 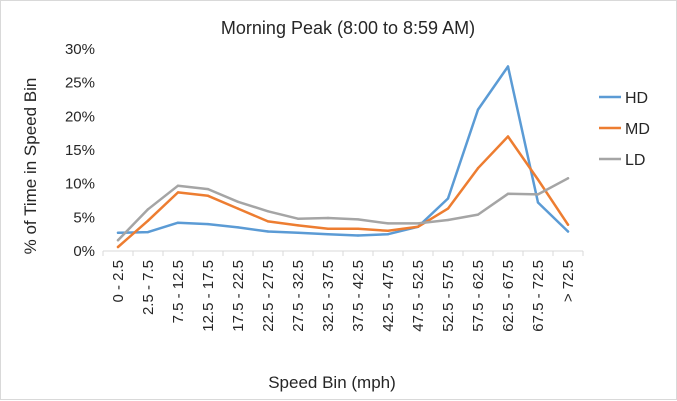 What do you see at coordinates (30, 166) in the screenshot?
I see `y-axis-title: % of Time in Speed Bin` at bounding box center [30, 166].